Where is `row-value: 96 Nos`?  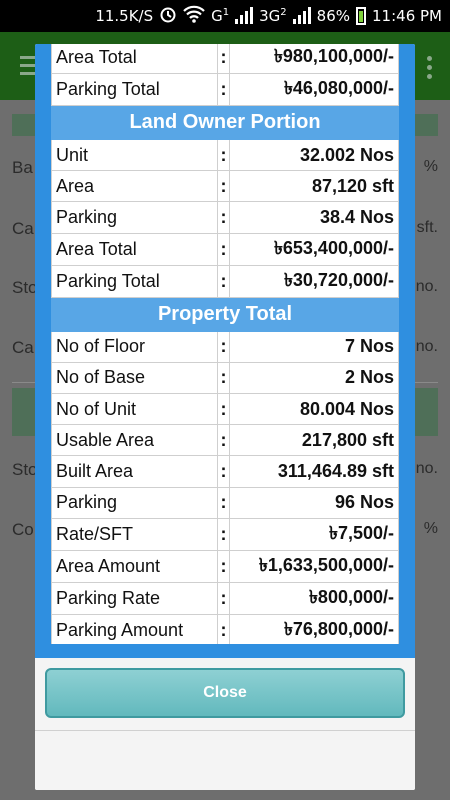 row-value: 96 Nos is located at coordinates (314, 502).